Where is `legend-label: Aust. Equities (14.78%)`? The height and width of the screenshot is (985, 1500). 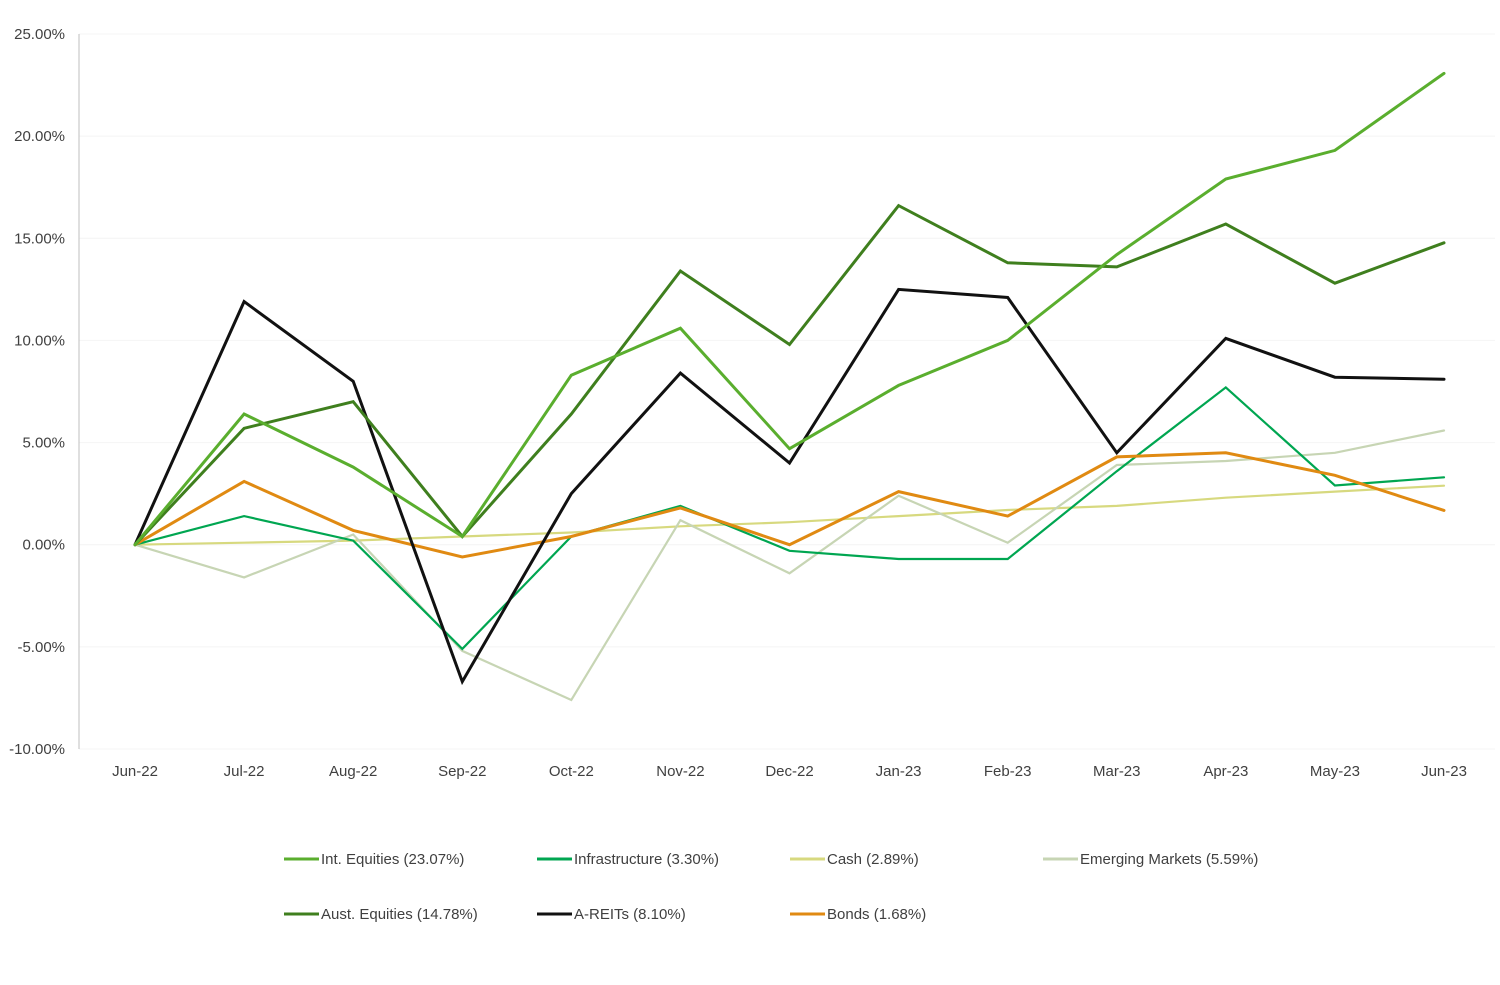 legend-label: Aust. Equities (14.78%) is located at coordinates (399, 914).